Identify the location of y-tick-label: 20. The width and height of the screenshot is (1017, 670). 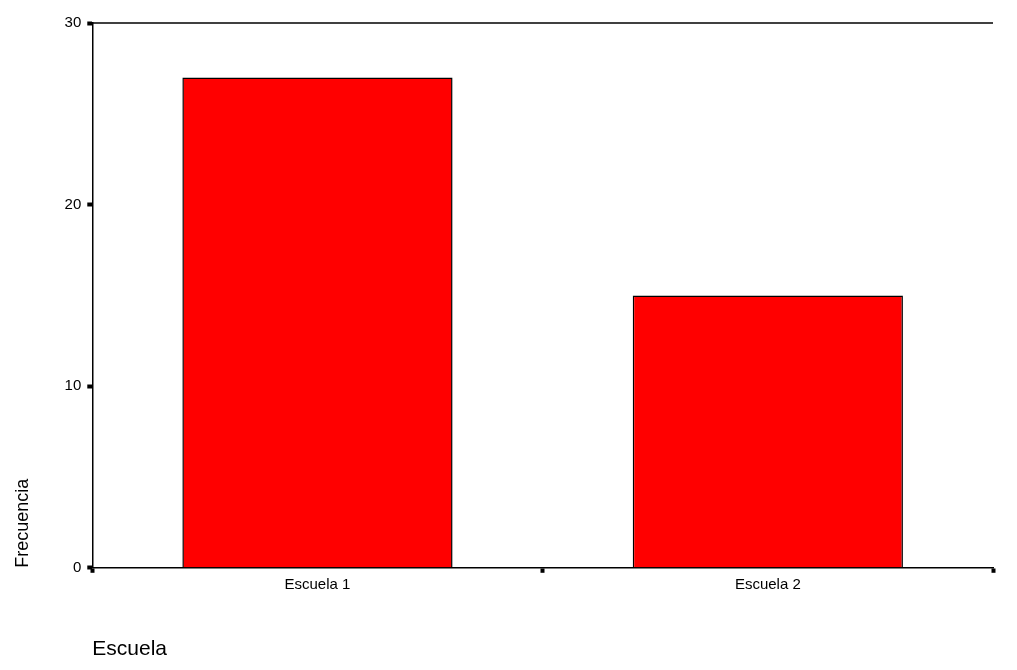
(73, 203).